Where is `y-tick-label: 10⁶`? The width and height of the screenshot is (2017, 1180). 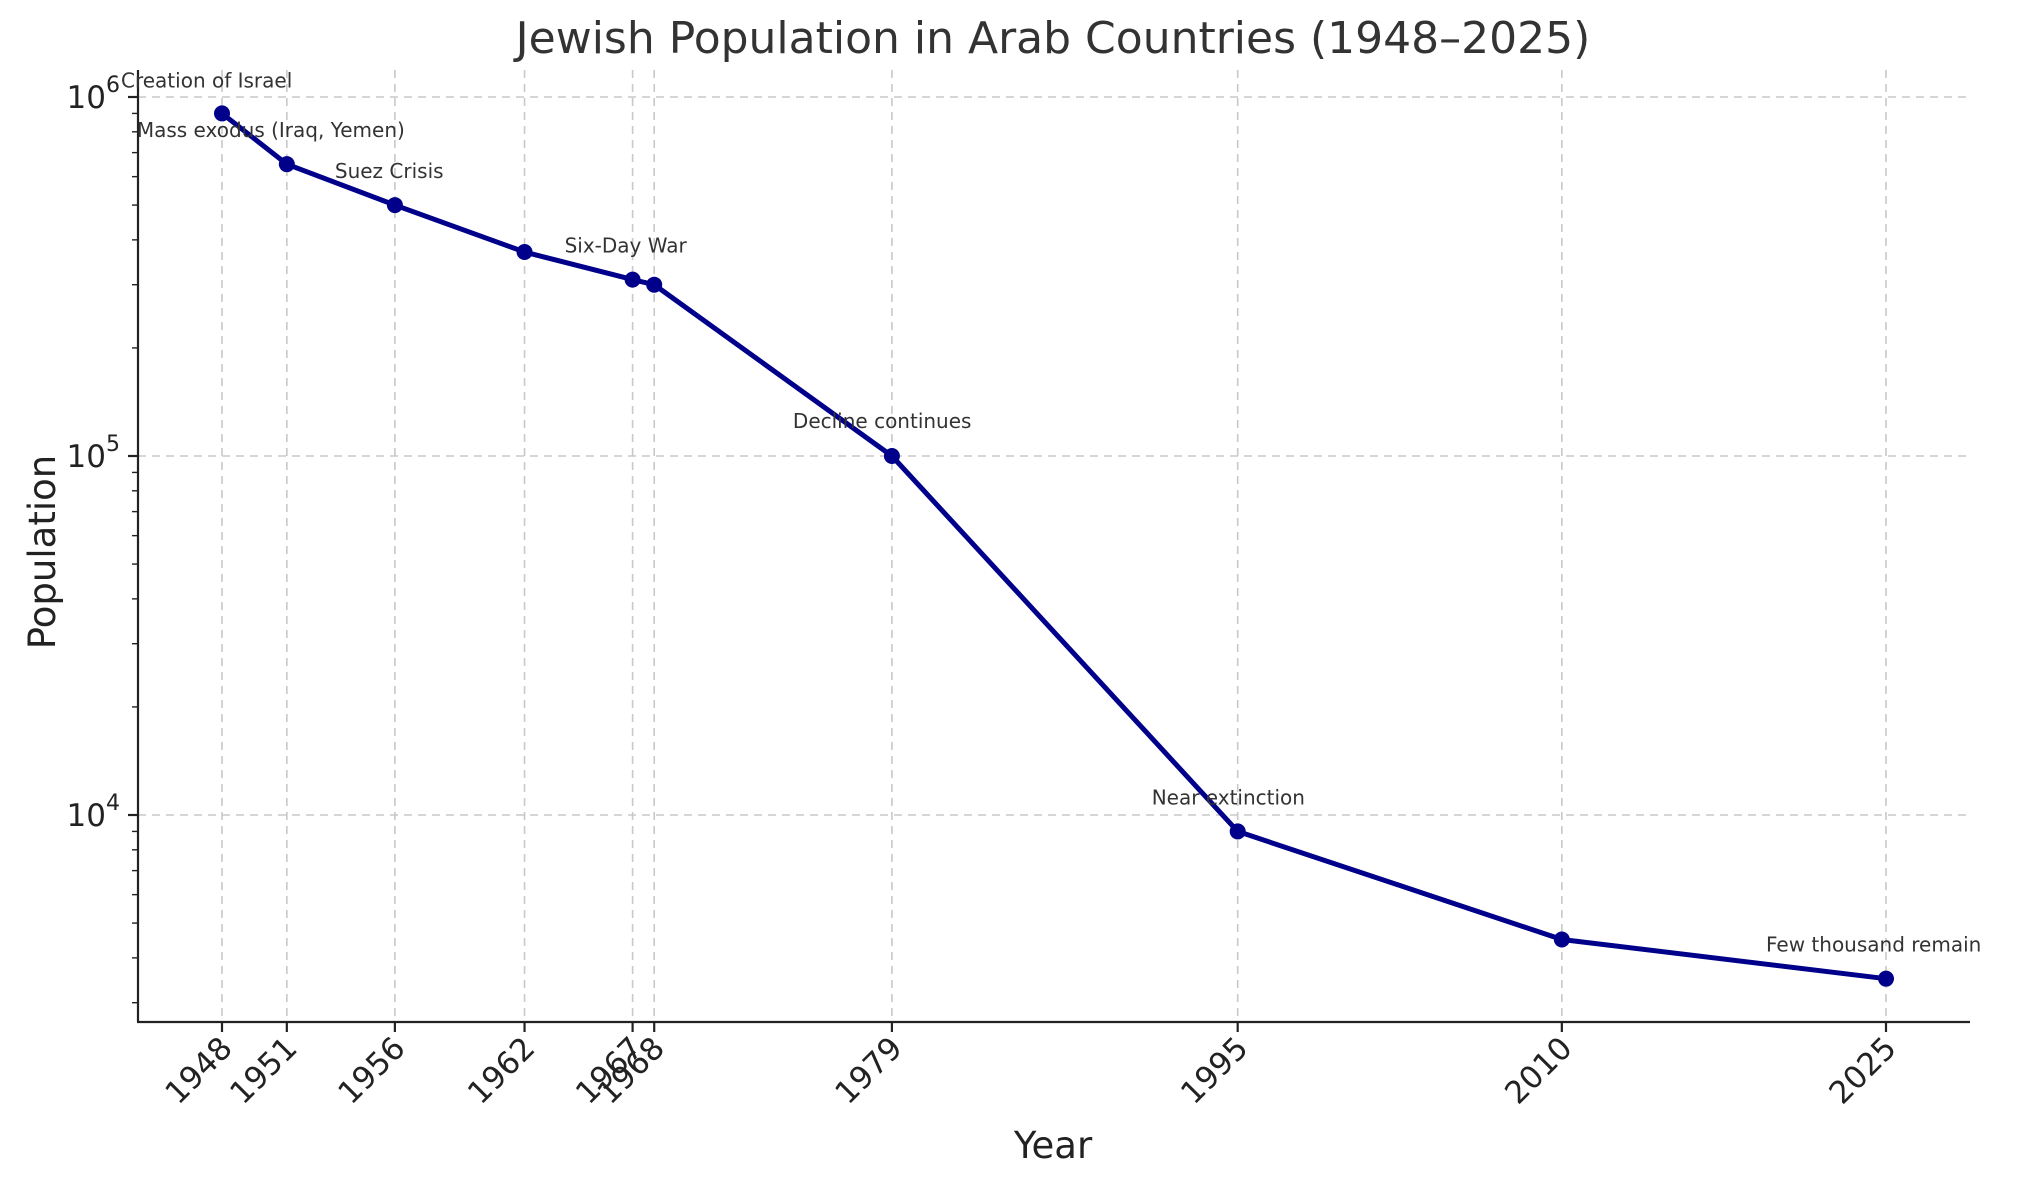 y-tick-label: 10⁶ is located at coordinates (93, 94).